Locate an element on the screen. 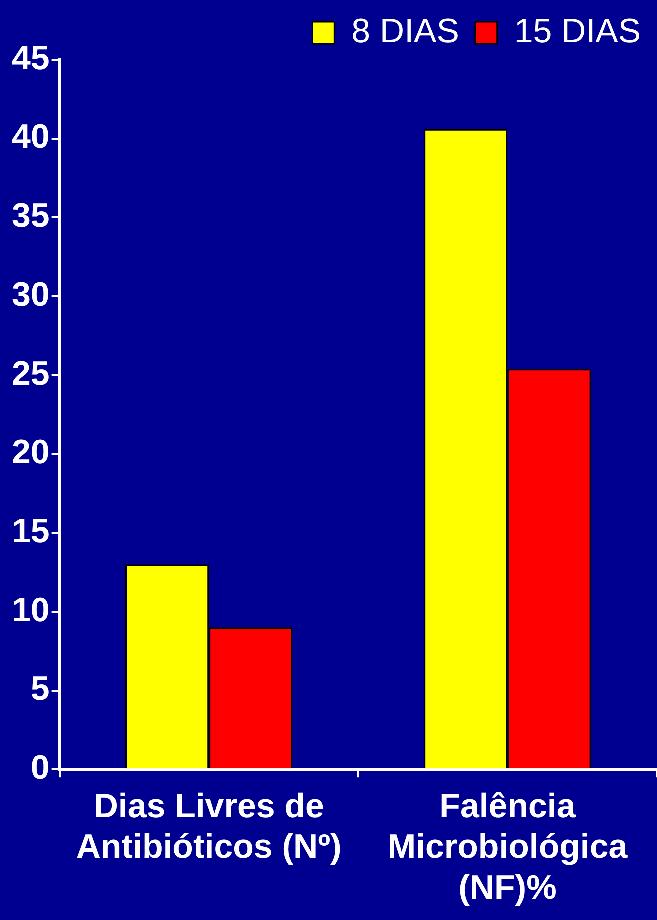 This screenshot has height=920, width=657. y-tick-label: 10 is located at coordinates (31, 610).